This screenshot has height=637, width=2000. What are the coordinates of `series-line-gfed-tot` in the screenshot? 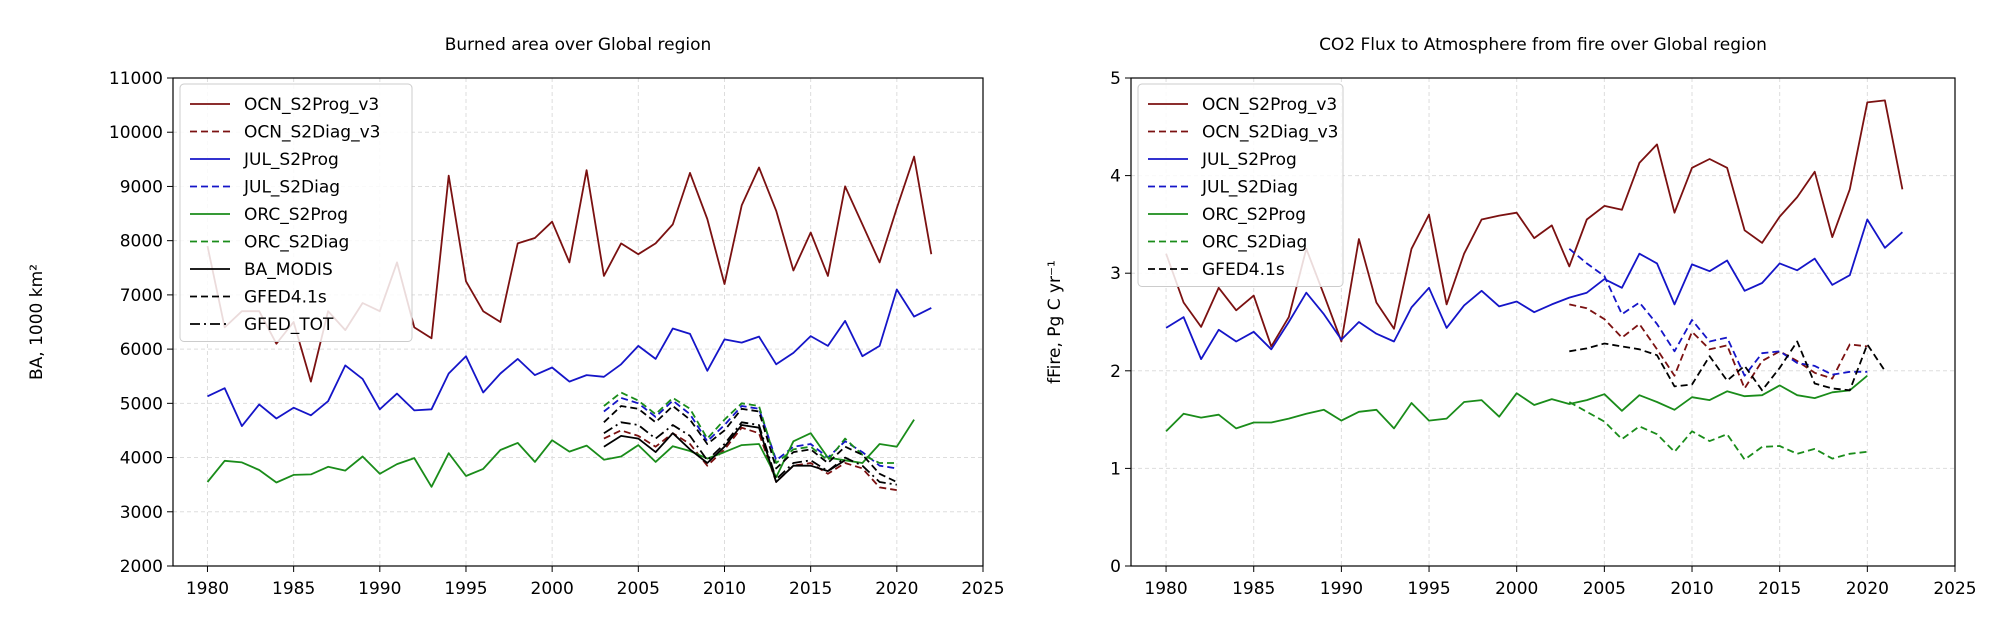 It's located at (750, 453).